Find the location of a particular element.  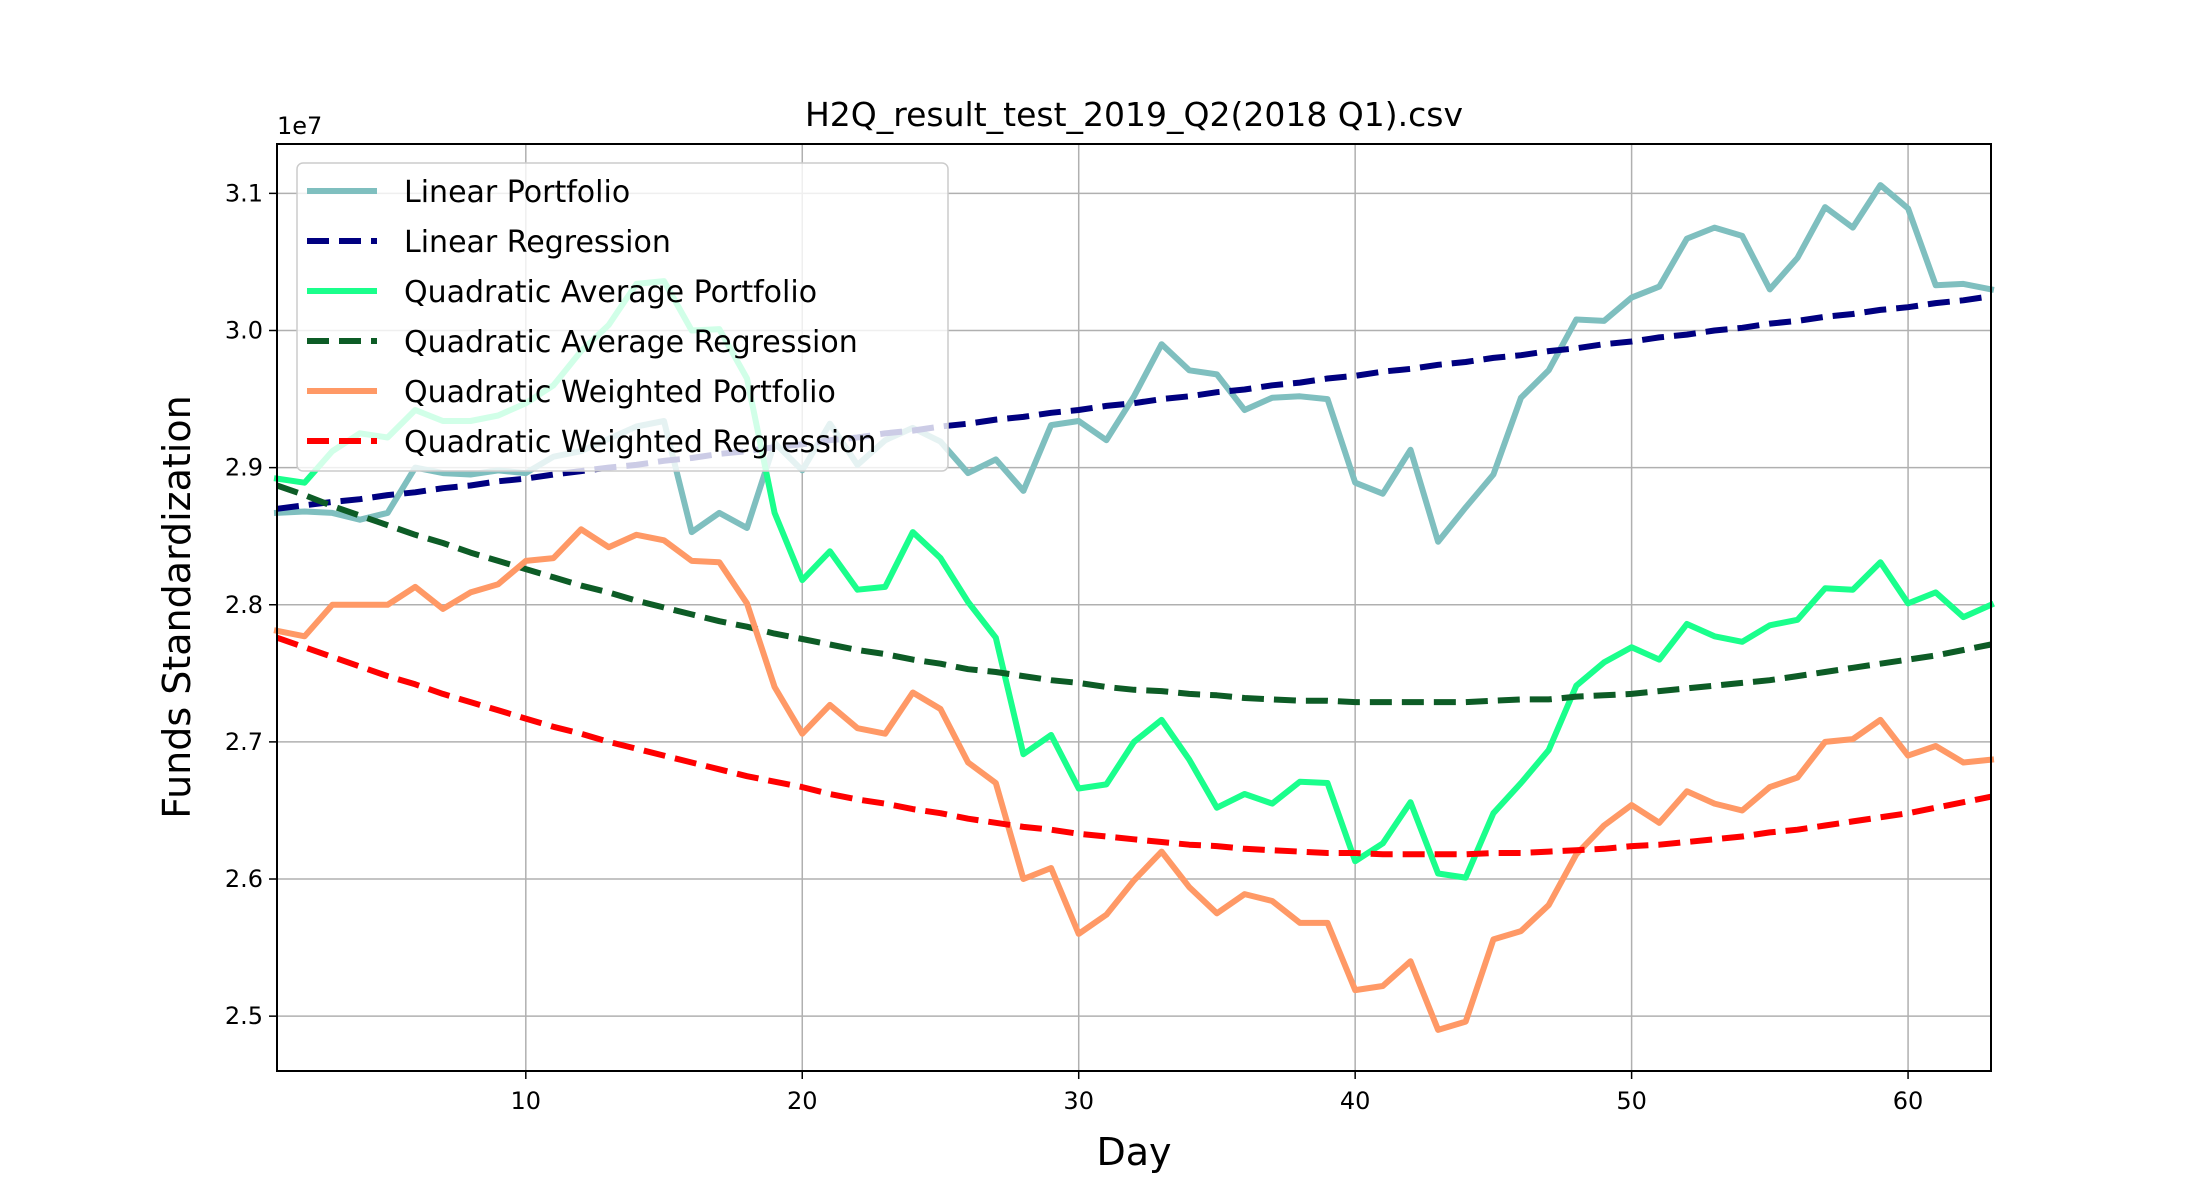

x-axis-label: Day is located at coordinates (1133, 1152).